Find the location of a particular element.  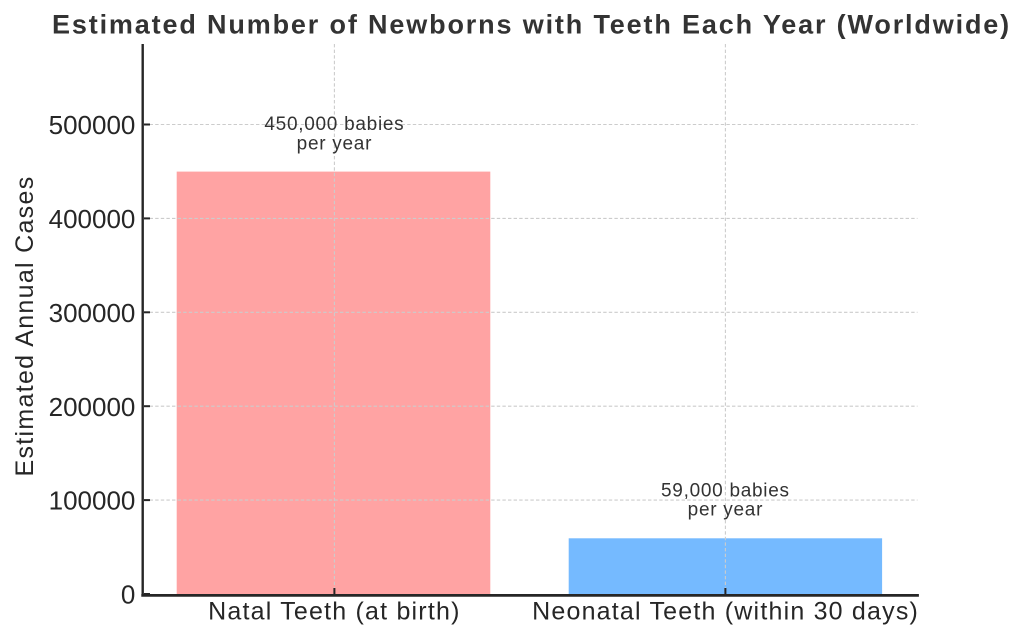

svg-text: 0 is located at coordinates (128, 595).